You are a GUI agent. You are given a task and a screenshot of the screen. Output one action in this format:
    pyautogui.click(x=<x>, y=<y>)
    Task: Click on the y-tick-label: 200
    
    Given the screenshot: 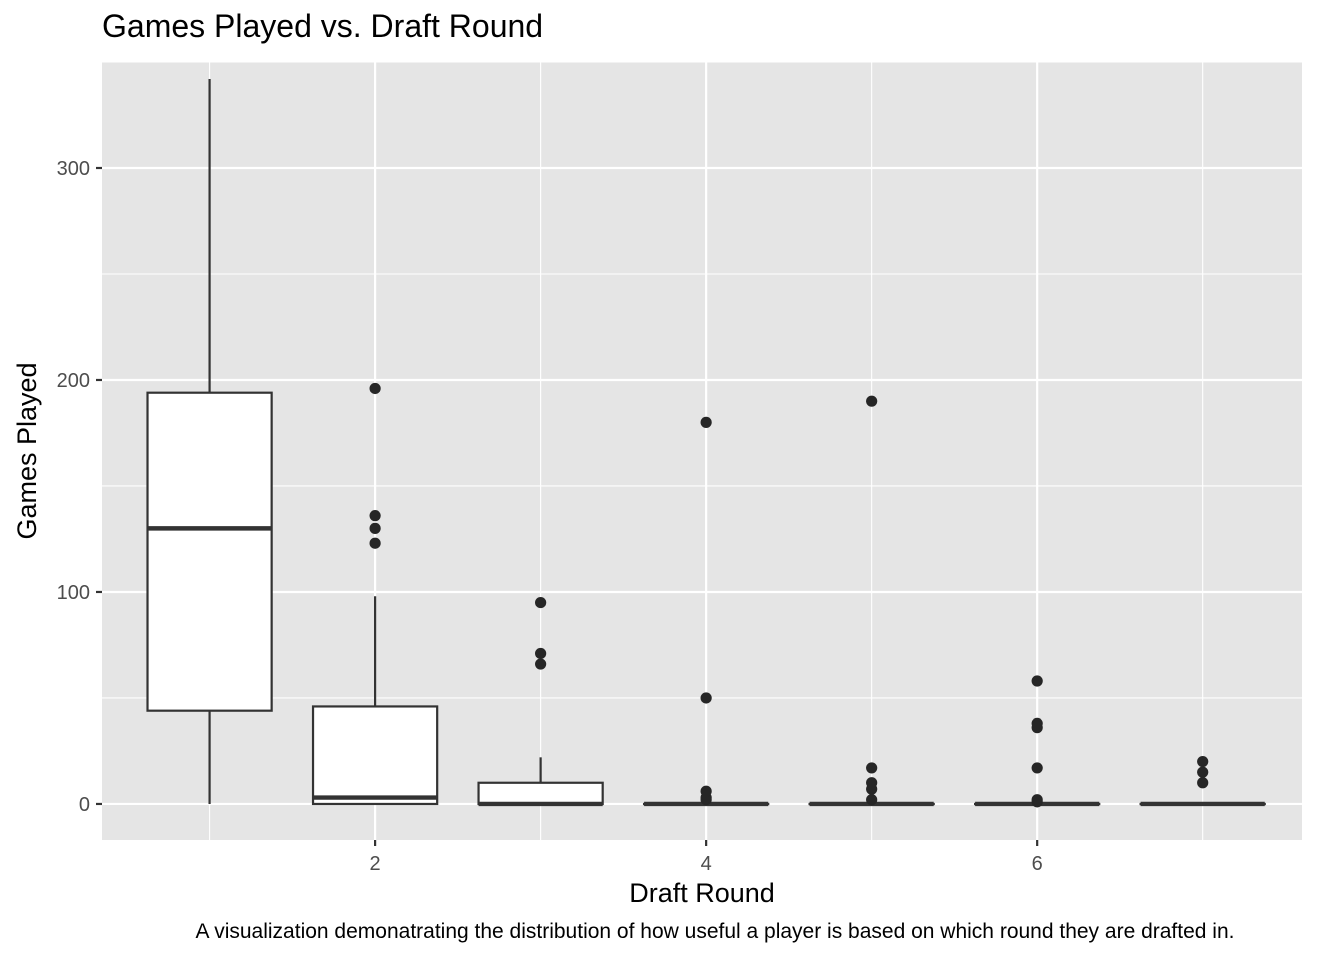 What is the action you would take?
    pyautogui.click(x=73, y=381)
    